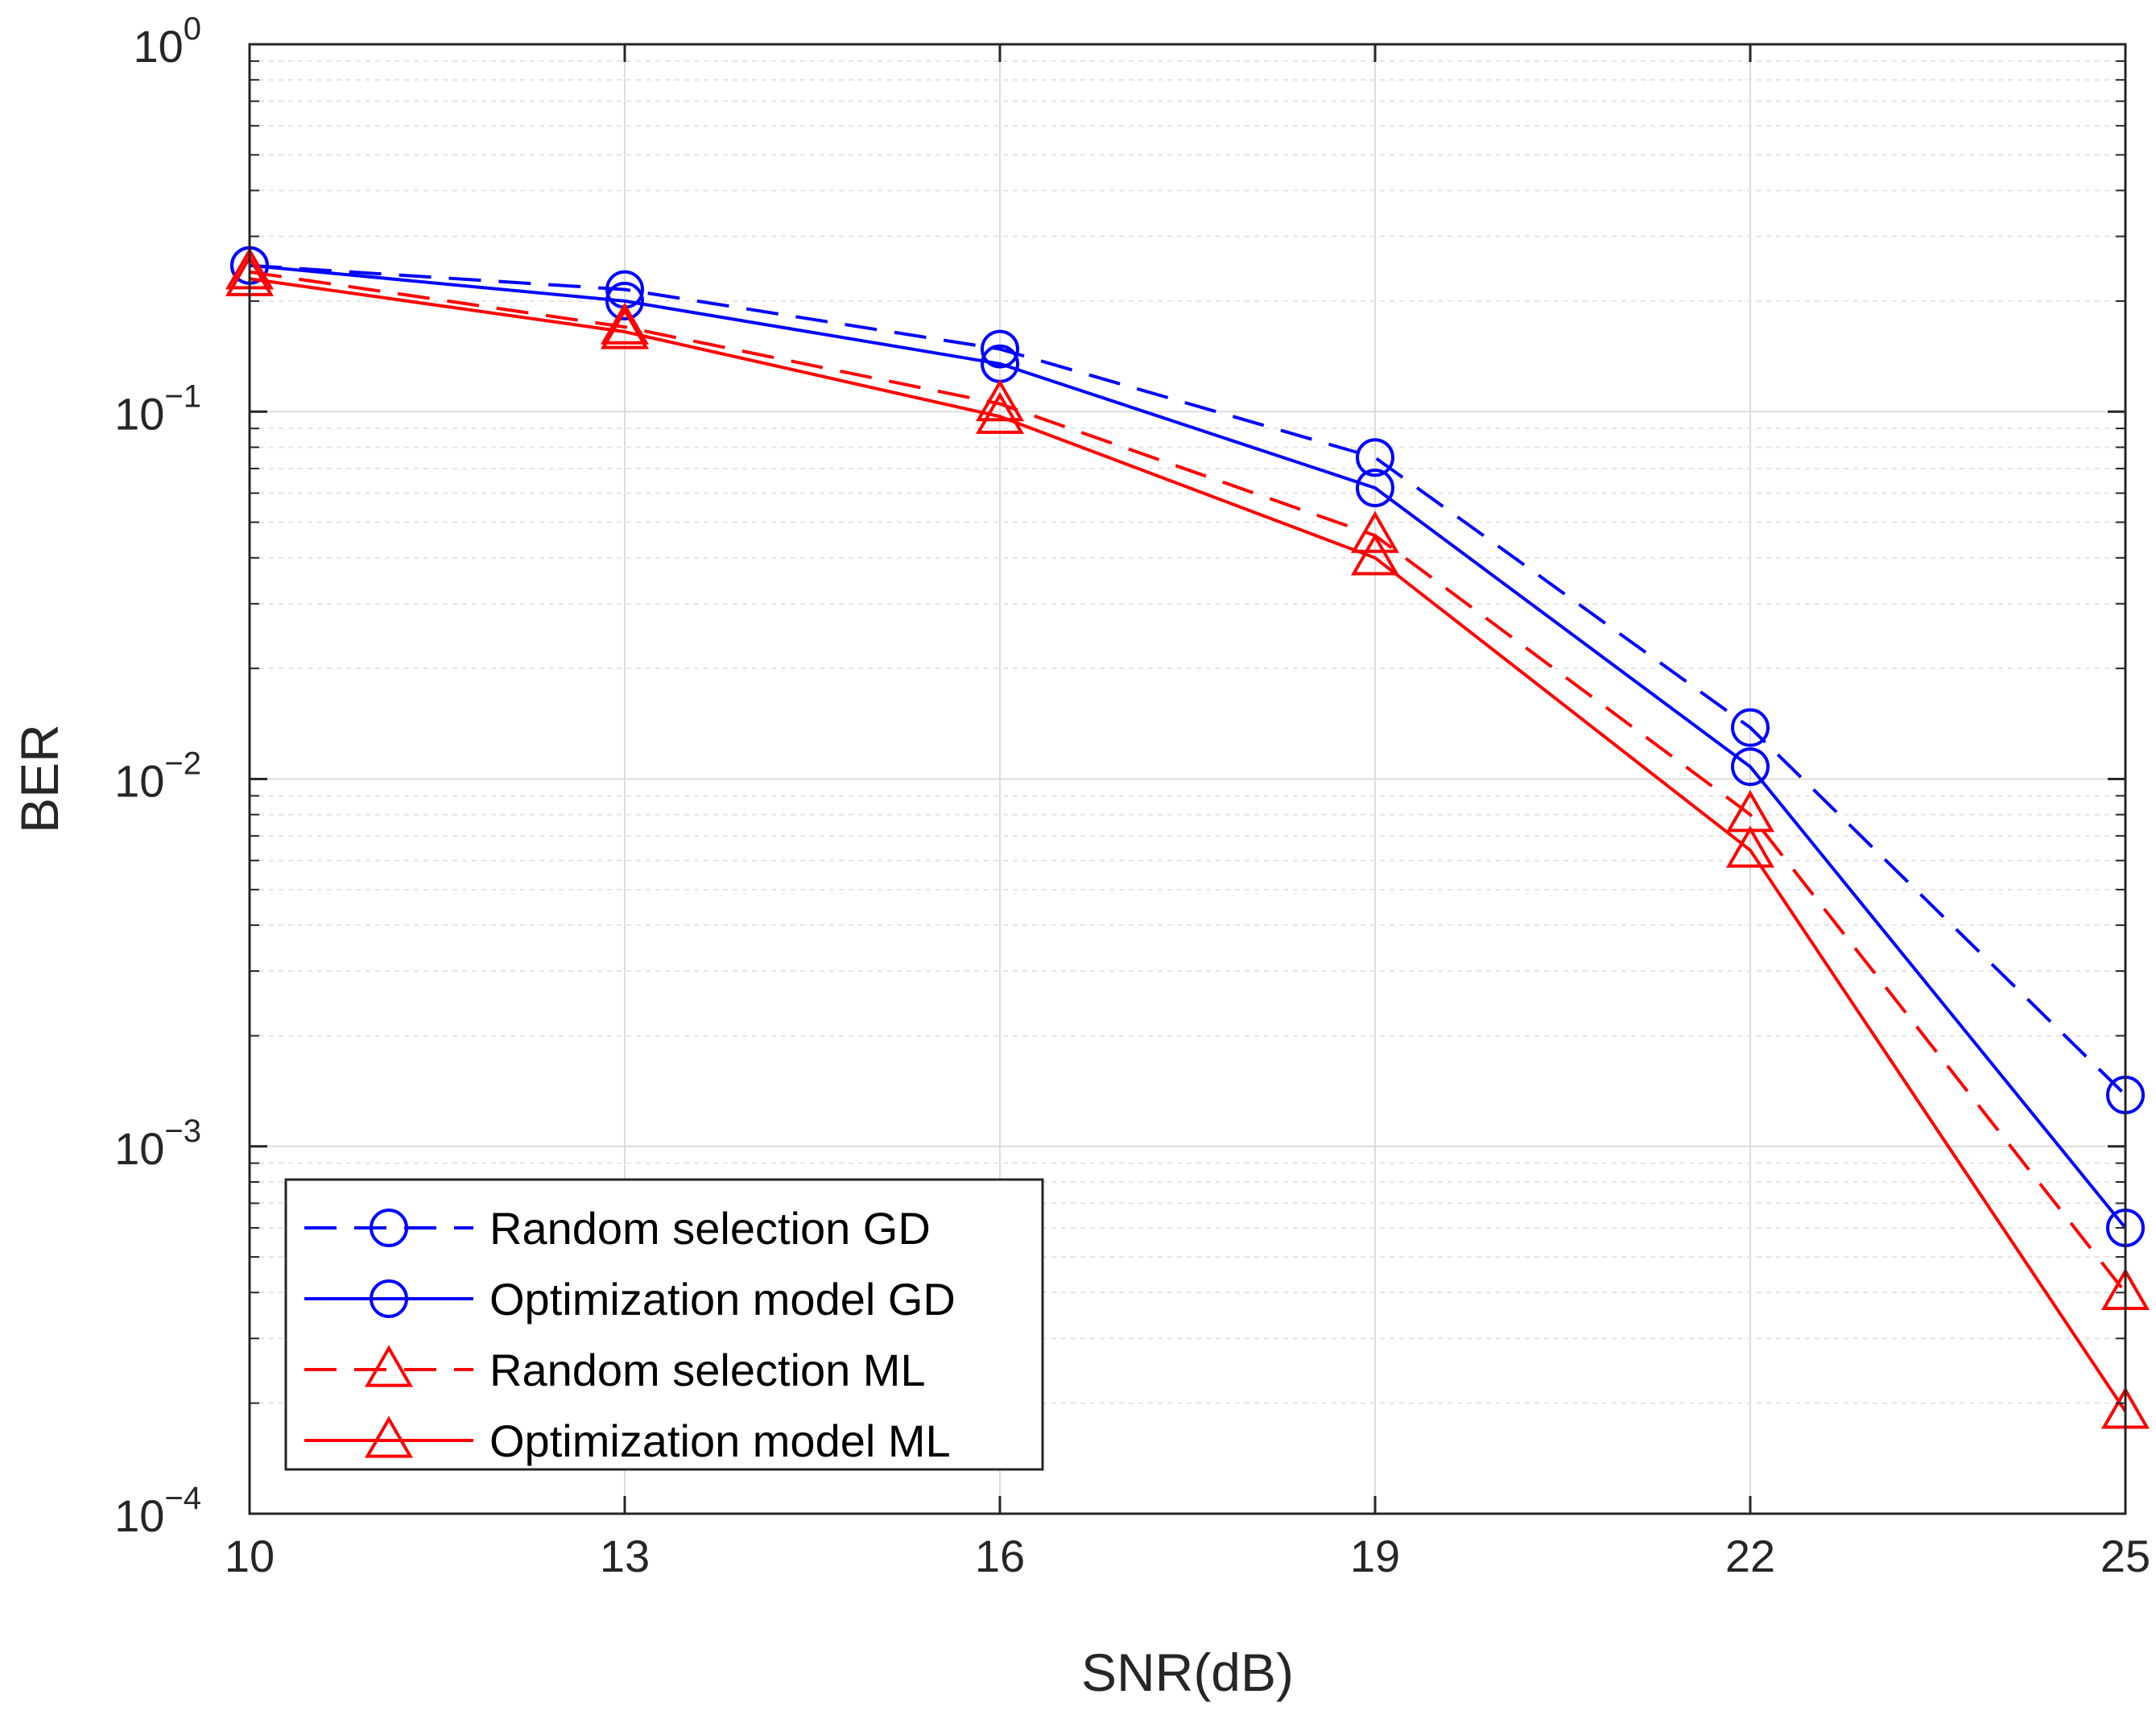  I want to click on y-tick-label: 10⁻¹, so click(157, 408).